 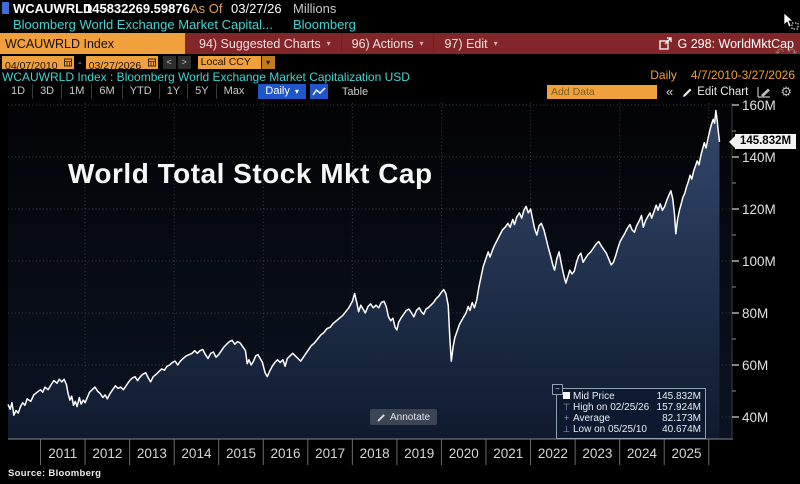 I want to click on undo-redo-group: ↶↷, so click(x=787, y=52).